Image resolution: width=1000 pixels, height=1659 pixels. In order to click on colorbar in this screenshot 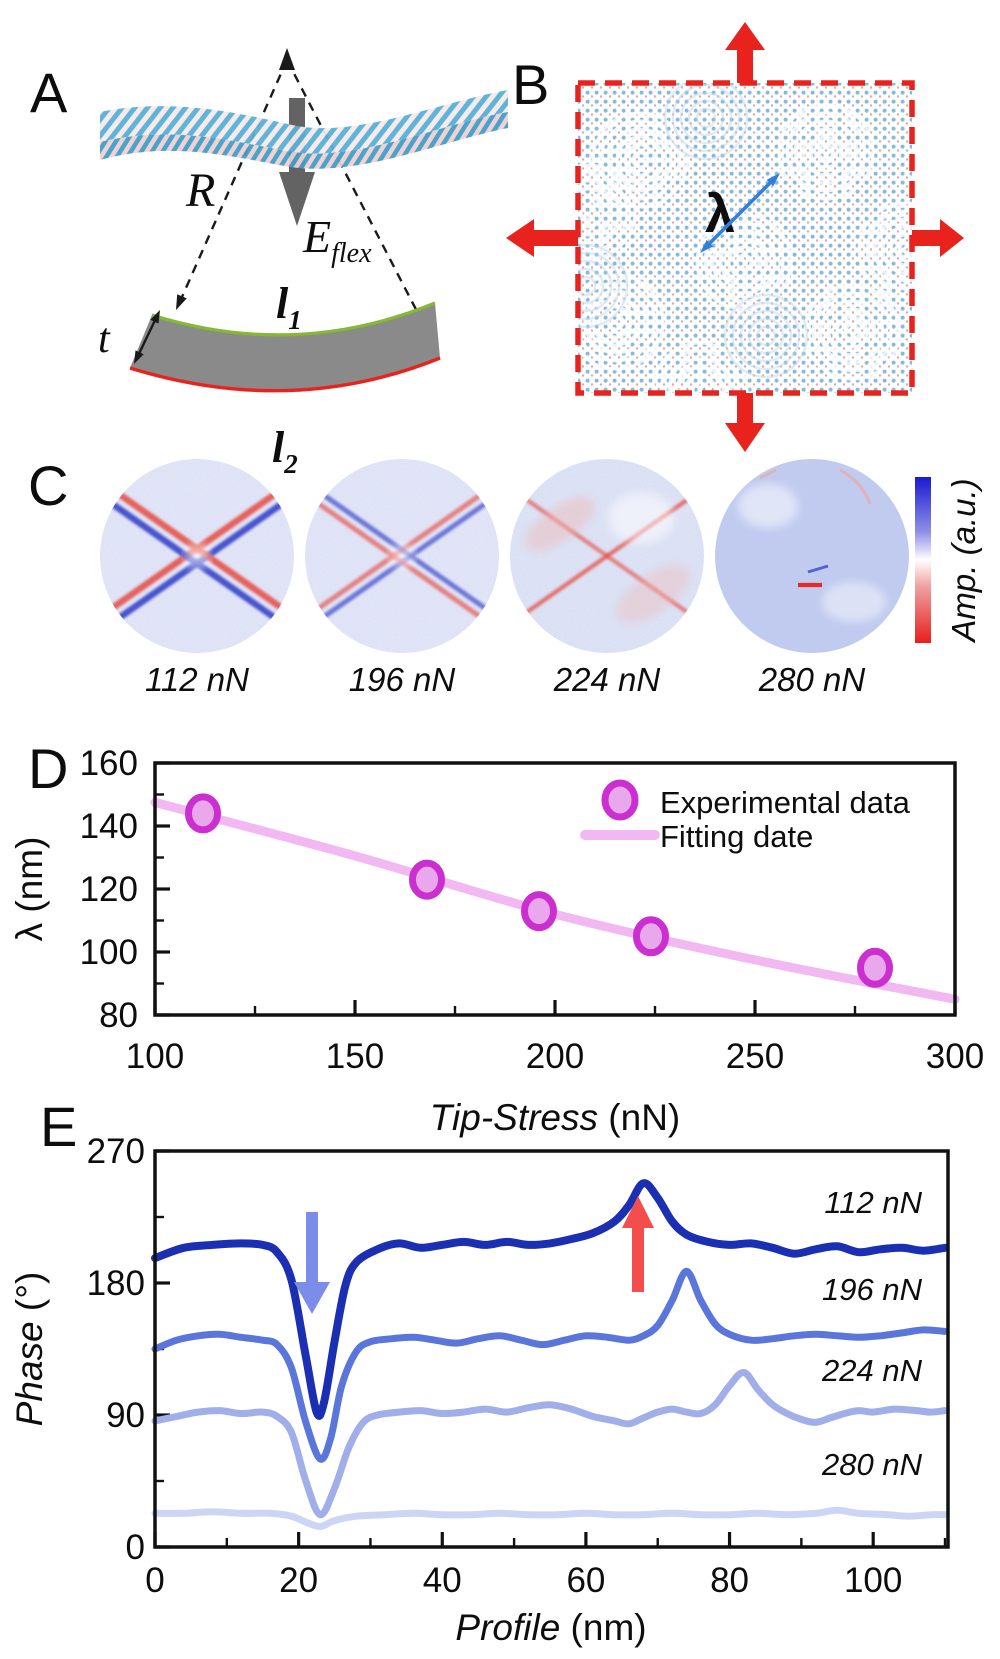, I will do `click(923, 560)`.